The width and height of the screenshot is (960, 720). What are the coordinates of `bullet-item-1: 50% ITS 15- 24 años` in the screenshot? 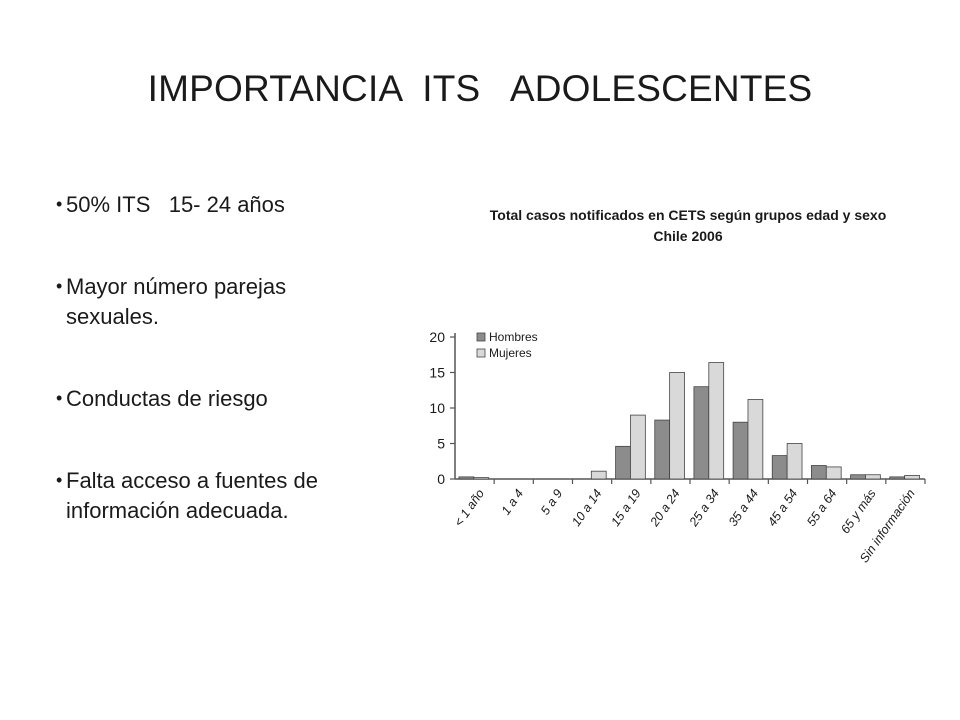 It's located at (217, 204).